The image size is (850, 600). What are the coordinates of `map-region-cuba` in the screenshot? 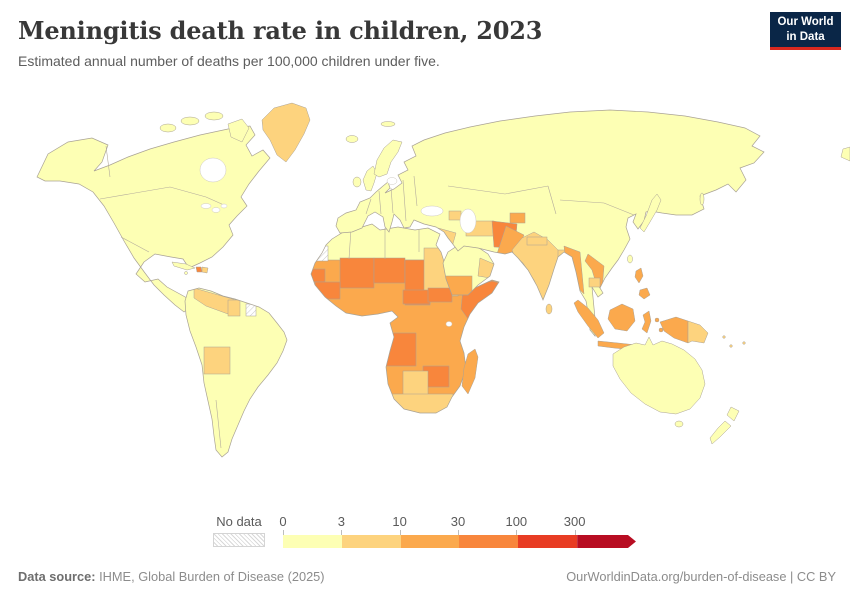 It's located at (183, 266).